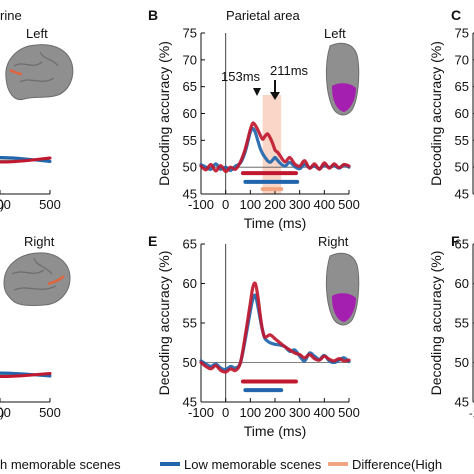 The image size is (474, 474). What do you see at coordinates (190, 140) in the screenshot?
I see `y-tick-label-b: 55` at bounding box center [190, 140].